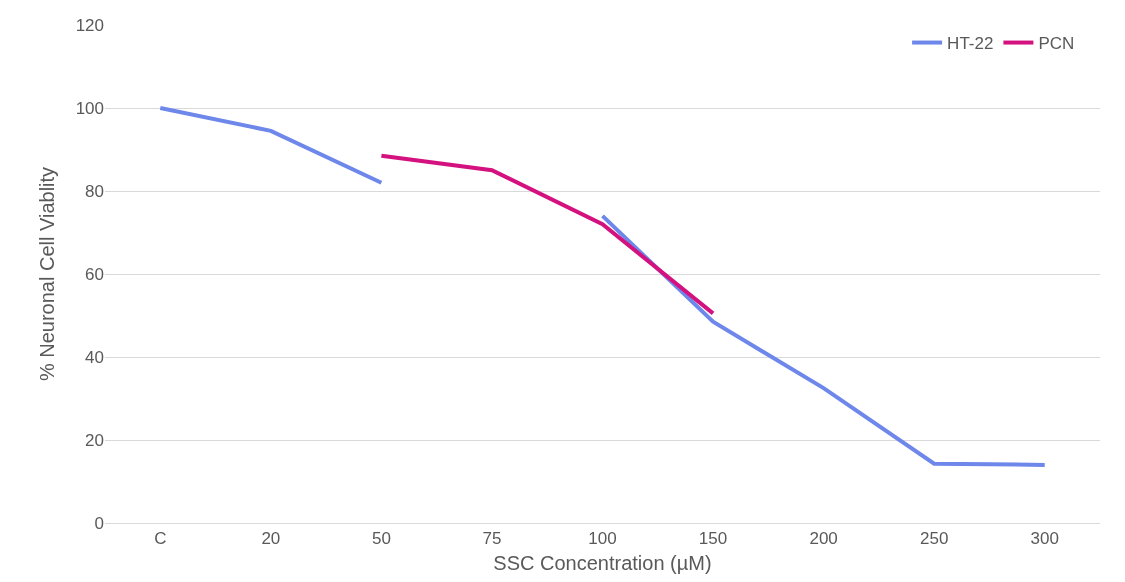 Image resolution: width=1125 pixels, height=582 pixels. What do you see at coordinates (934, 539) in the screenshot?
I see `x-tick-label: 250` at bounding box center [934, 539].